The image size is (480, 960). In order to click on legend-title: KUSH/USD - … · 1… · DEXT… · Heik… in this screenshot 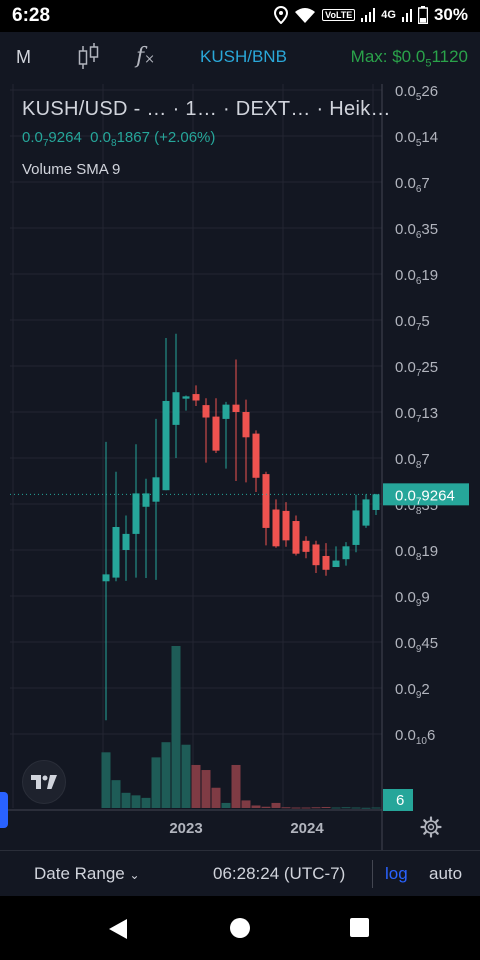, I will do `click(206, 109)`.